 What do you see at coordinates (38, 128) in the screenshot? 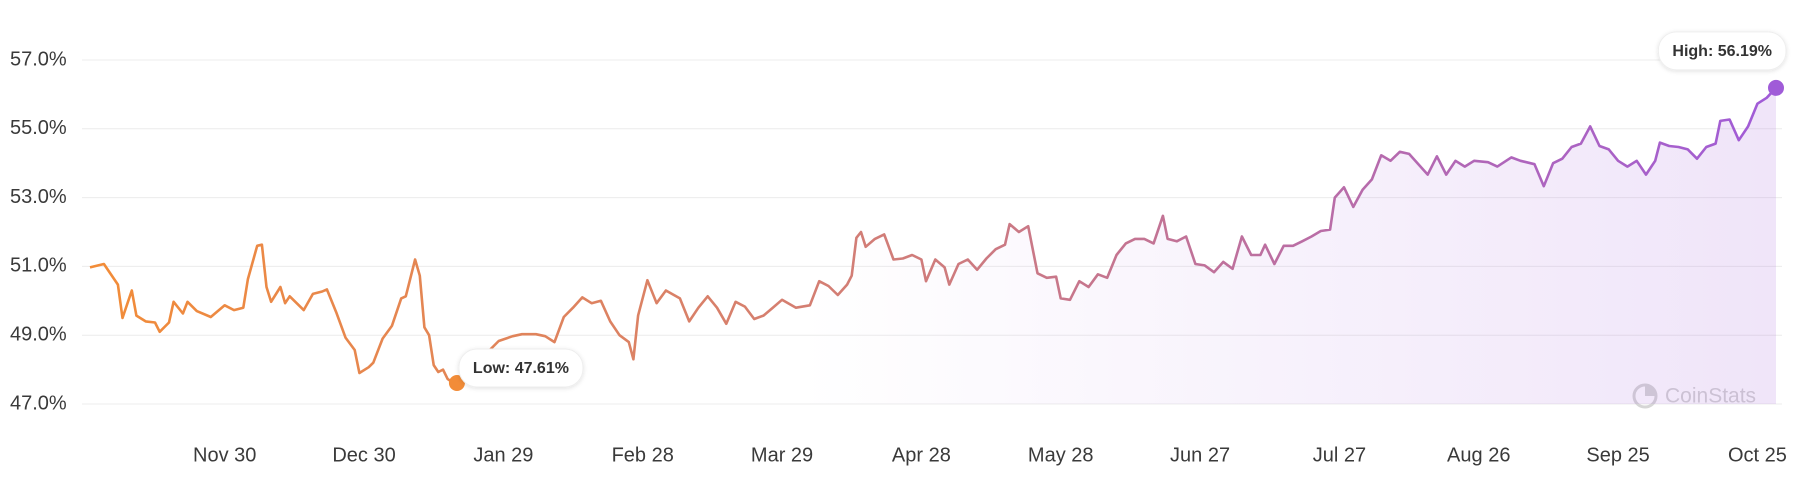
I see `y-tick-label: 55.0%` at bounding box center [38, 128].